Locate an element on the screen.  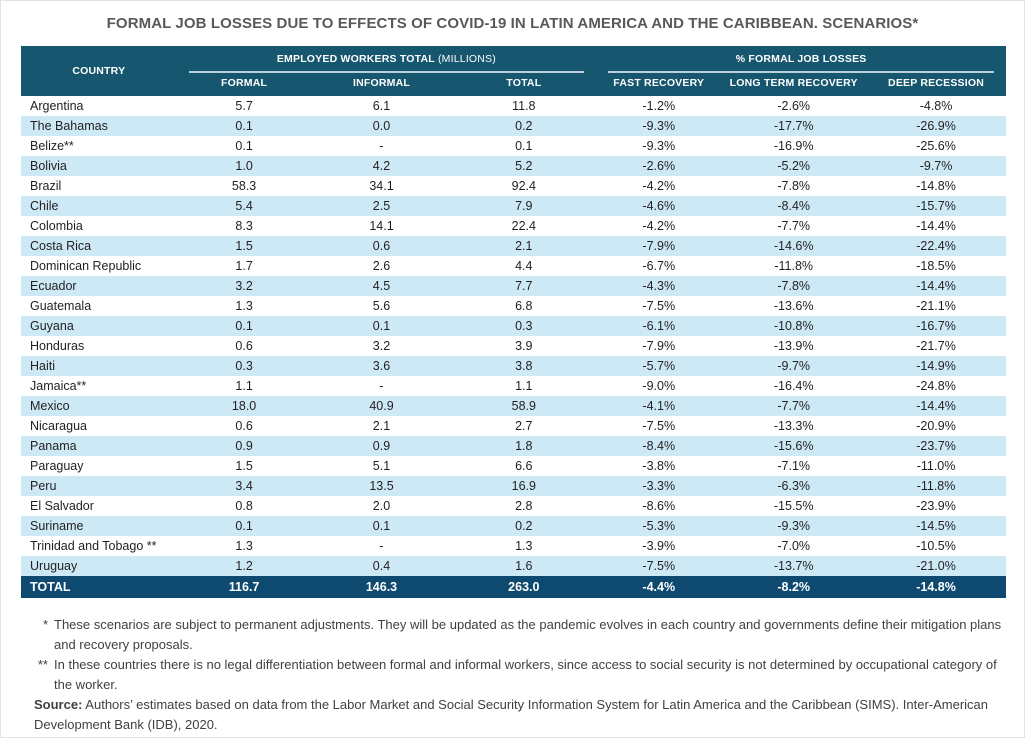
table-row: Guatemala 1.3 5.6 6.8 -7.5% -13.6% -21.1% is located at coordinates (513, 306).